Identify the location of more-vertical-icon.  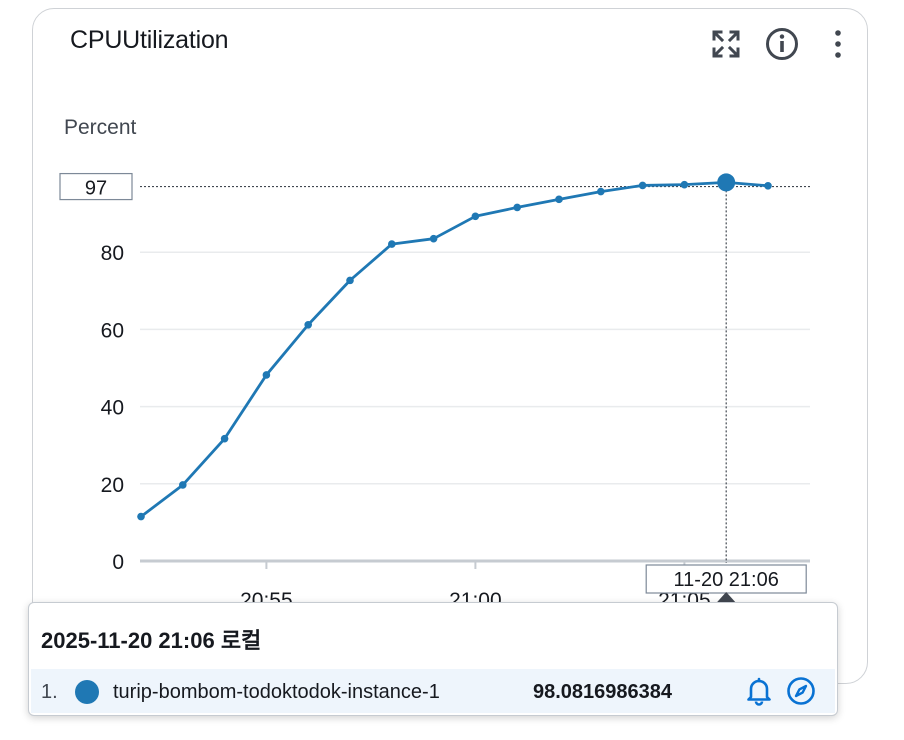
(838, 44).